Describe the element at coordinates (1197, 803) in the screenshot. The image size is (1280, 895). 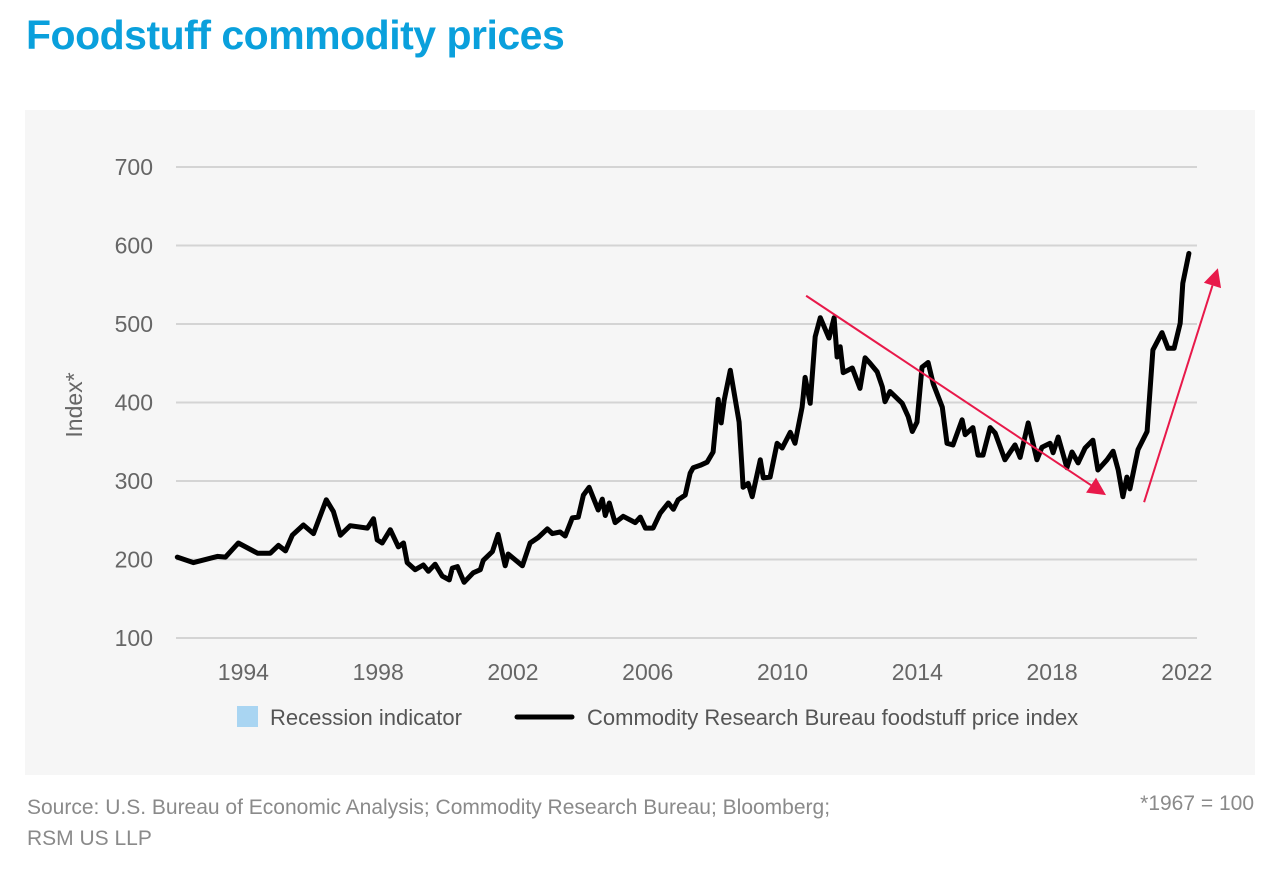
I see `index-base-note: *1967 = 100` at that location.